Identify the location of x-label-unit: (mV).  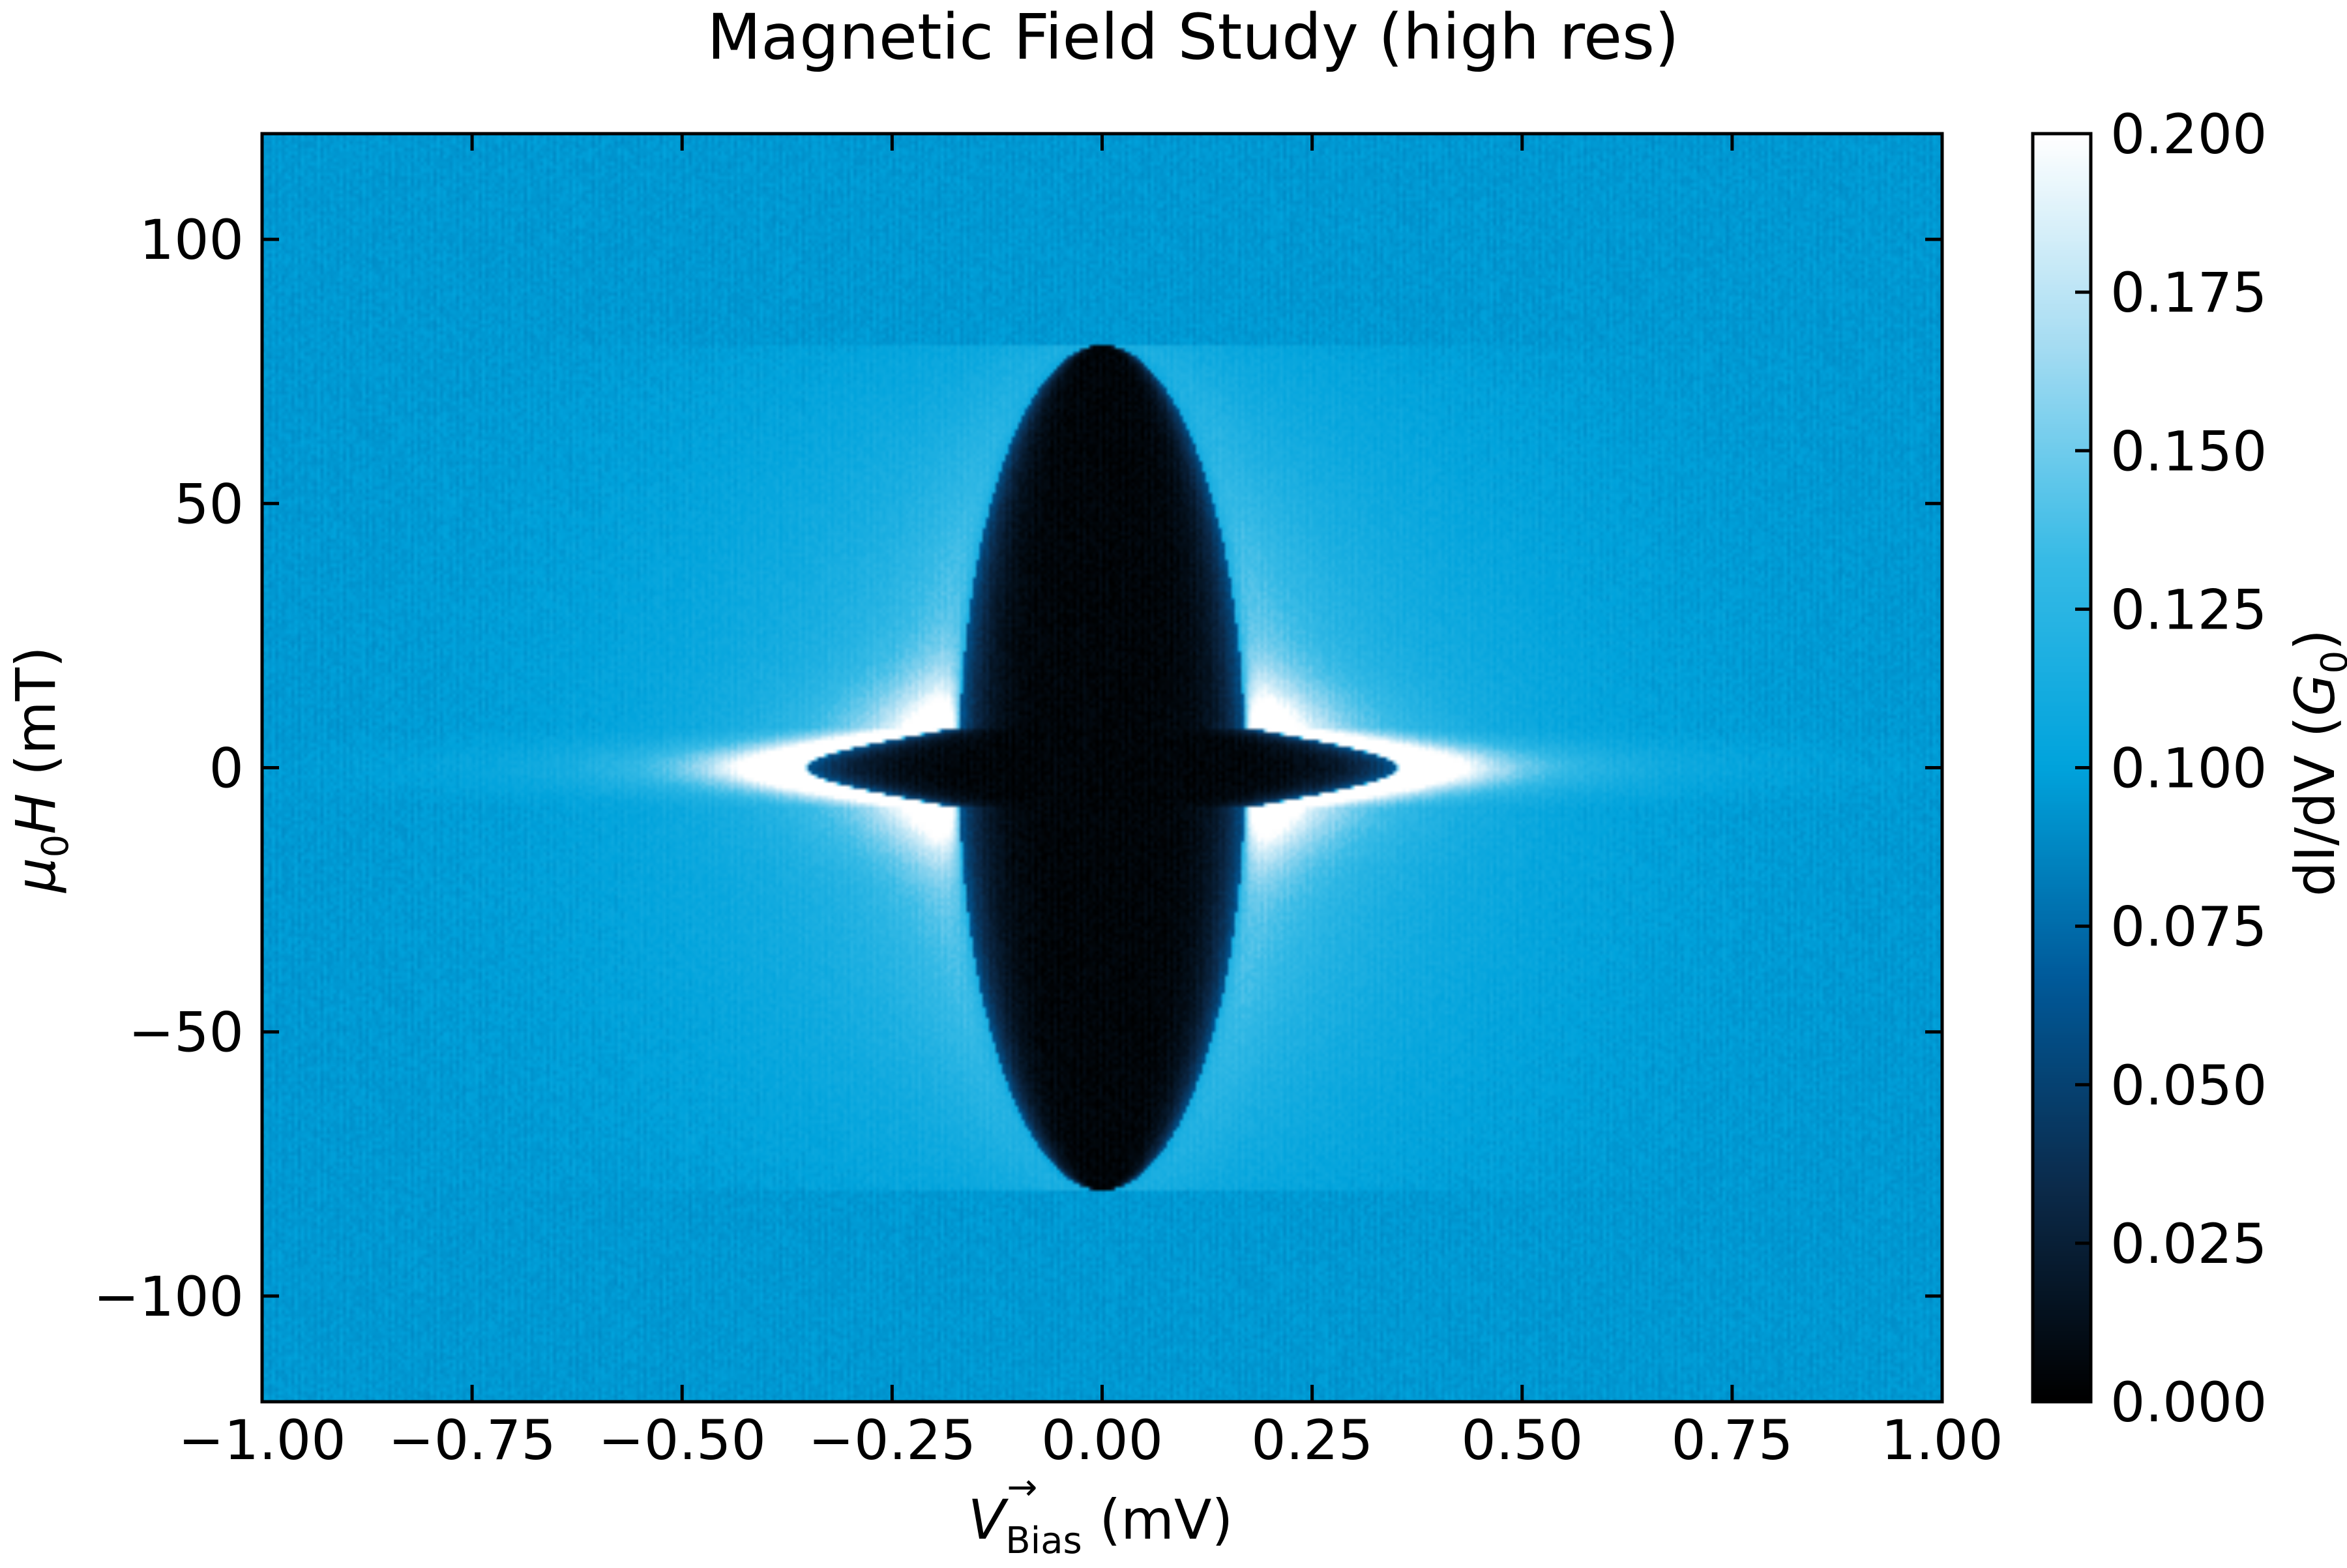
(1166, 1520).